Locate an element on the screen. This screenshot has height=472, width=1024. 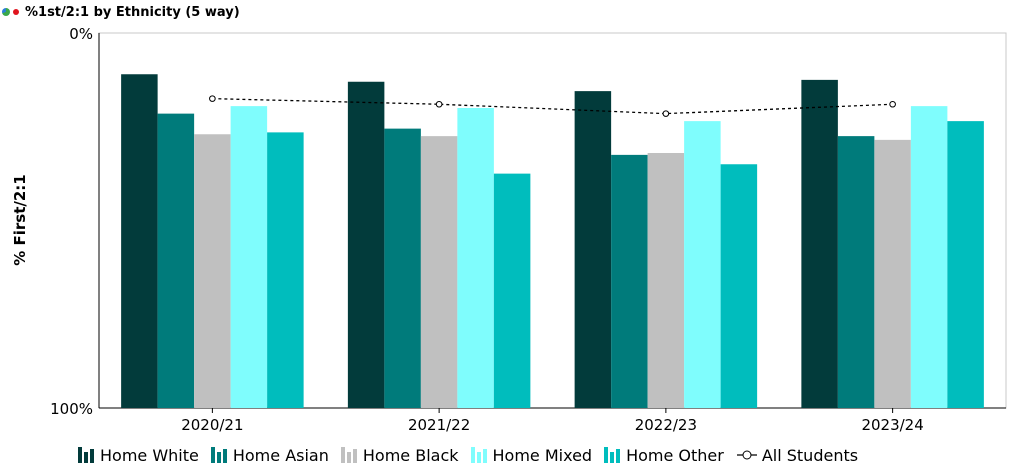
legend-label: Home Black is located at coordinates (410, 455).